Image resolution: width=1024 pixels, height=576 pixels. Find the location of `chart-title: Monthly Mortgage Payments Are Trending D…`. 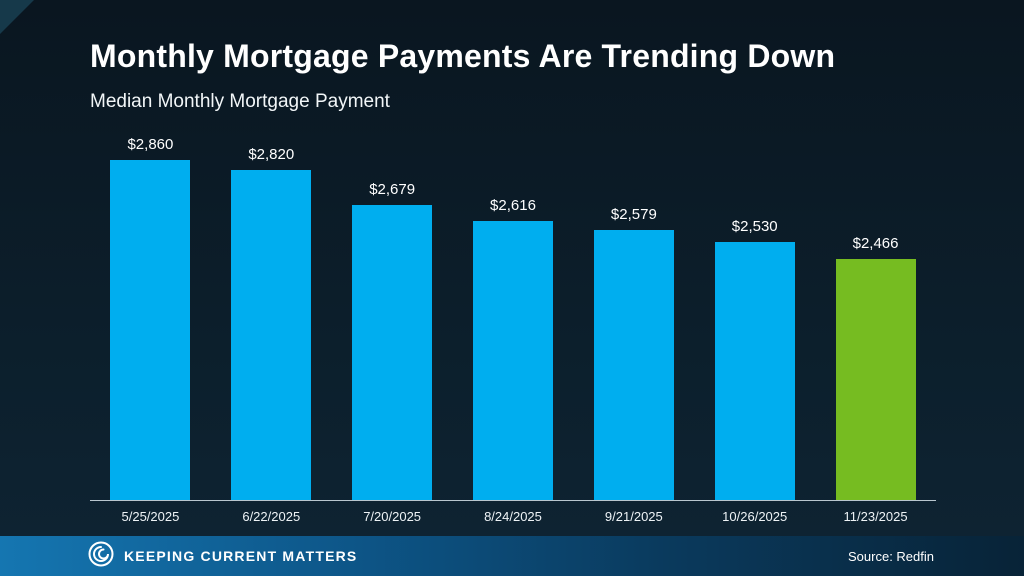

chart-title: Monthly Mortgage Payments Are Trending D… is located at coordinates (463, 56).